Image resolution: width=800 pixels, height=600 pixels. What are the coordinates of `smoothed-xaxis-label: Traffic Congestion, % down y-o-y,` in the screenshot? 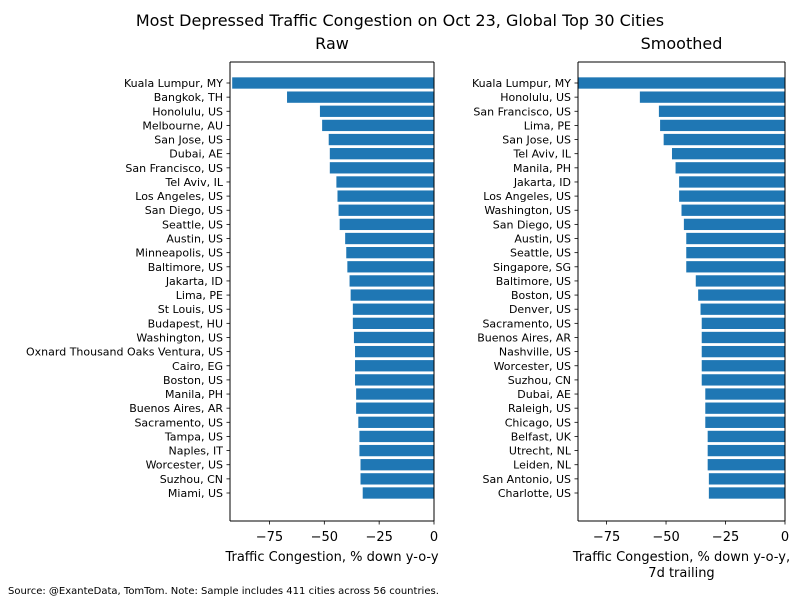 It's located at (681, 557).